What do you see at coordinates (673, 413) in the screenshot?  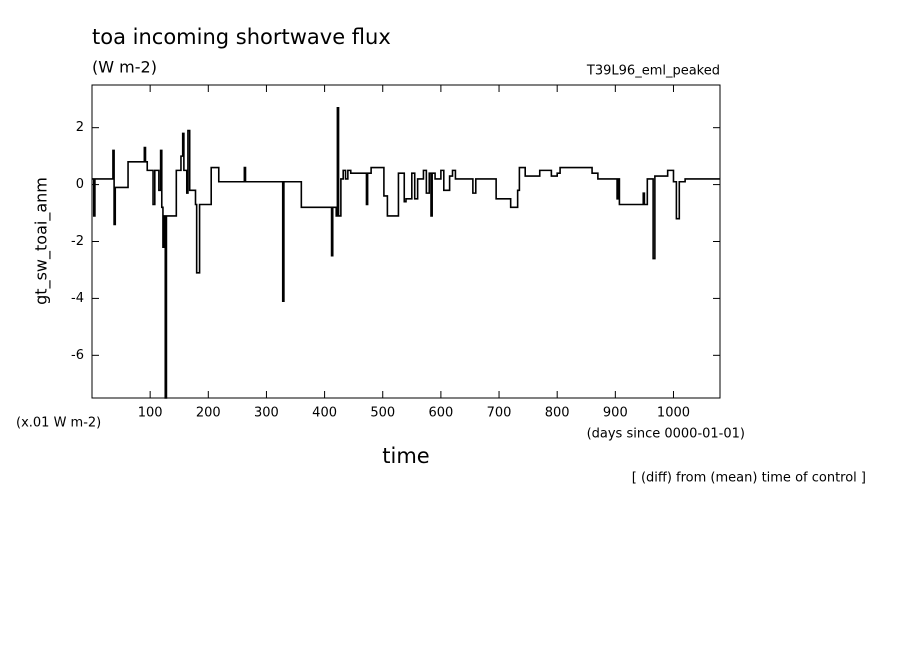 I see `x-tick-label: 1000` at bounding box center [673, 413].